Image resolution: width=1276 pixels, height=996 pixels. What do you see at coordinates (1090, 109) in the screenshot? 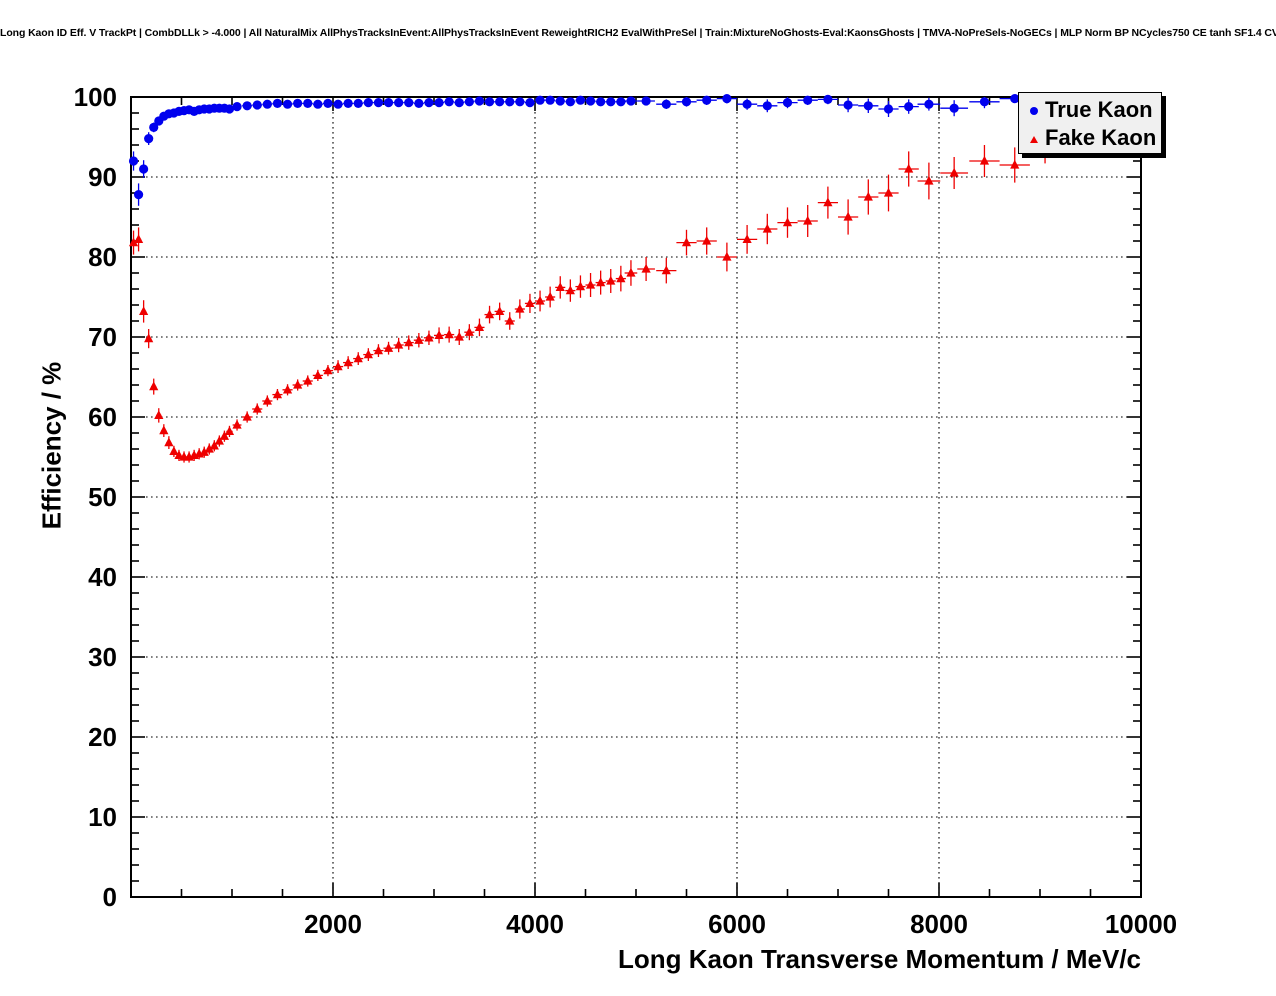
I see `legend-entry-true-kaon: True Kaon` at bounding box center [1090, 109].